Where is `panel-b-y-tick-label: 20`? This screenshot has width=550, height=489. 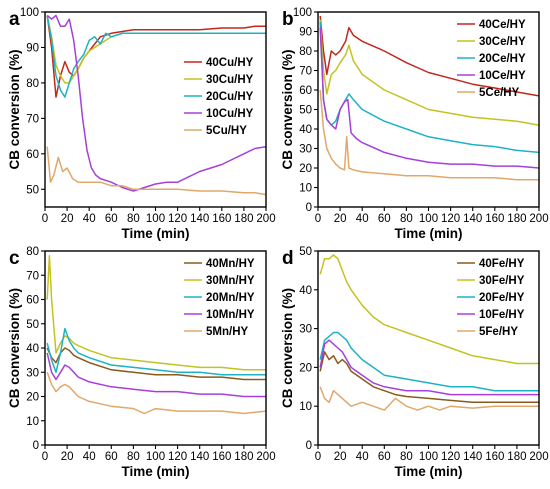 panel-b-y-tick-label: 20 is located at coordinates (305, 169).